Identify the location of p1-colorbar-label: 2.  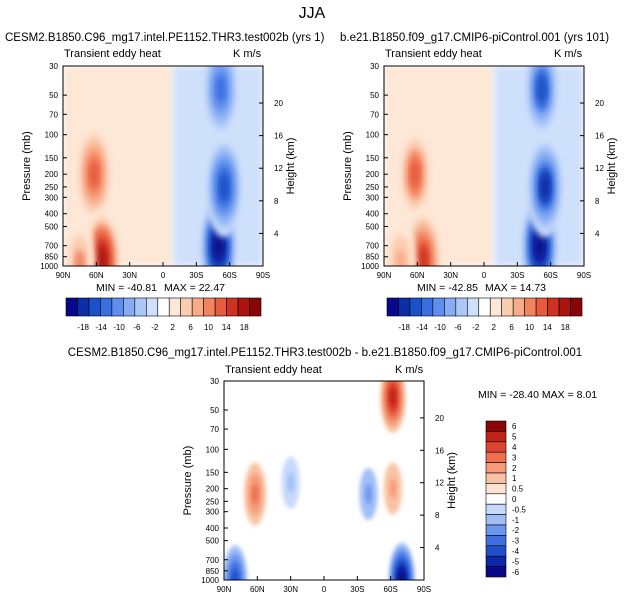
(172, 327).